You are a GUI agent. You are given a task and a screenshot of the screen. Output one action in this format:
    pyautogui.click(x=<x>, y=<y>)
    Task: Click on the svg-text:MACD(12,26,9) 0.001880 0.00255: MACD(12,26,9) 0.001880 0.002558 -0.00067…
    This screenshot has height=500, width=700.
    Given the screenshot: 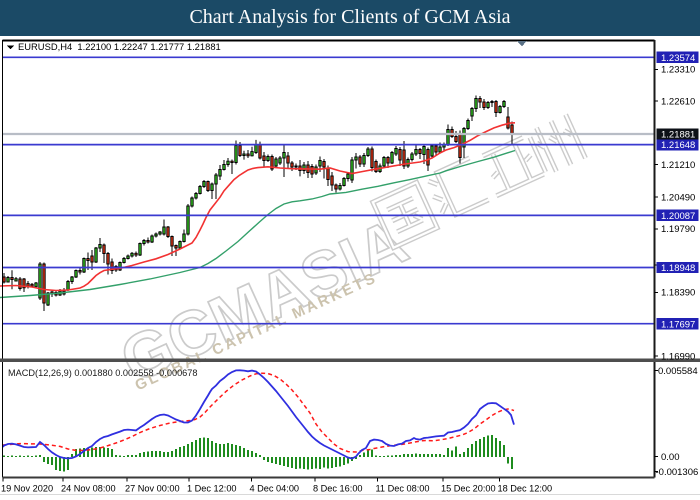 What is the action you would take?
    pyautogui.click(x=103, y=373)
    